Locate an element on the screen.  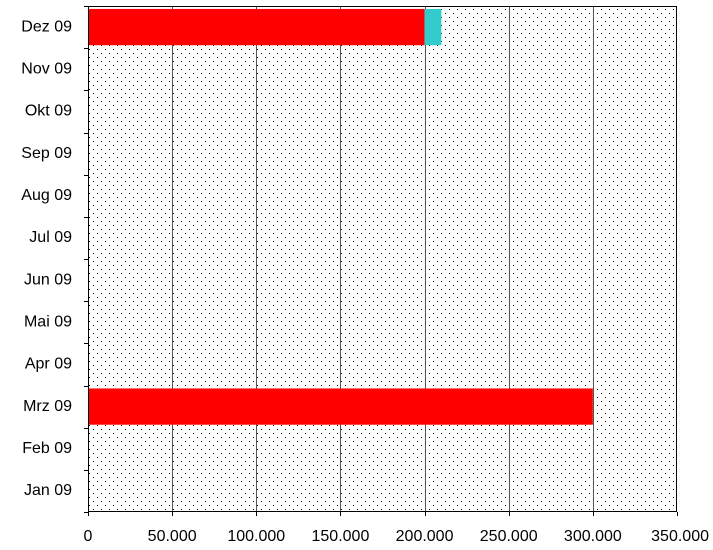
x-tick-label: 100.000 is located at coordinates (256, 536).